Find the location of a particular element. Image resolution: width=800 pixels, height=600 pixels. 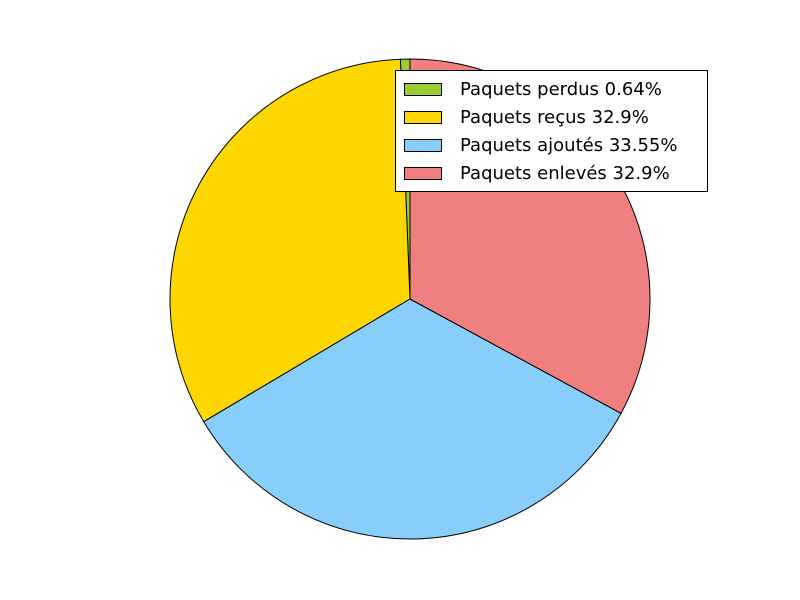

legend-label-perdus: Paquets perdus 0.64% is located at coordinates (561, 89).